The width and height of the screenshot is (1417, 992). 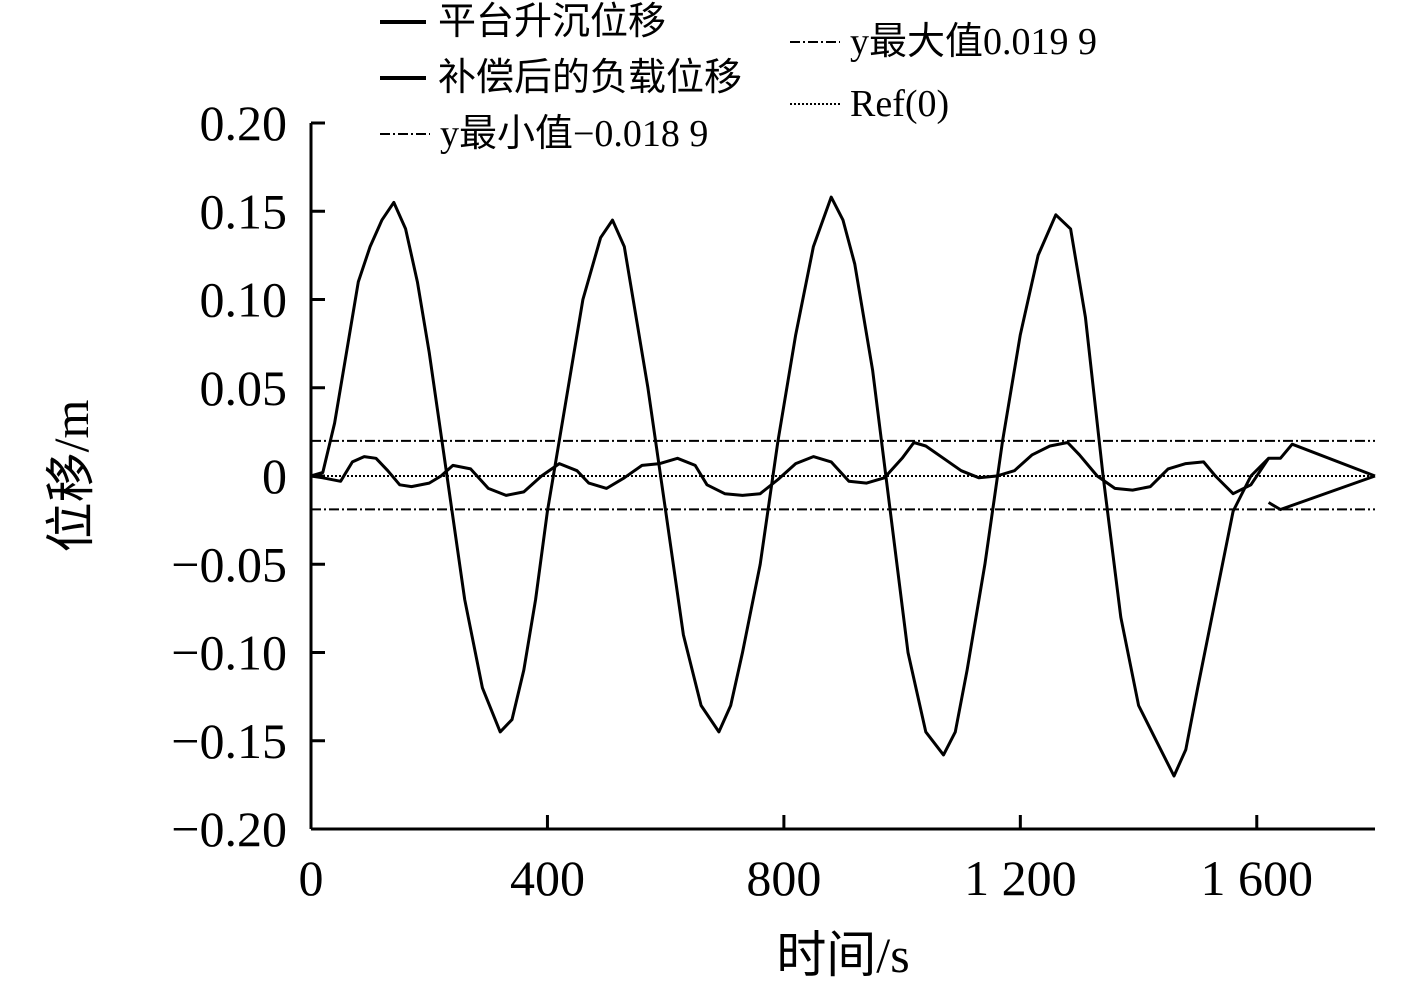 What do you see at coordinates (783, 878) in the screenshot?
I see `x-tick-label: 800` at bounding box center [783, 878].